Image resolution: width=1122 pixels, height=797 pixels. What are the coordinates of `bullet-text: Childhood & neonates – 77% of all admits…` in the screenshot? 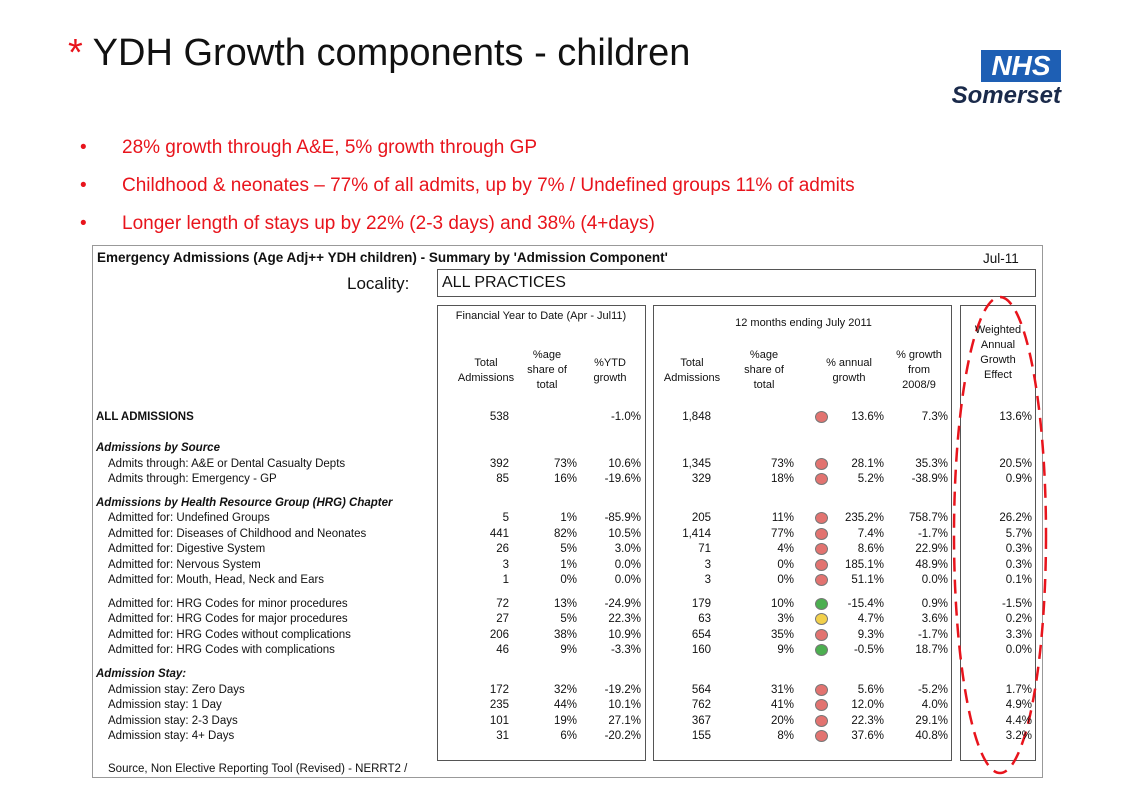 It's located at (488, 185).